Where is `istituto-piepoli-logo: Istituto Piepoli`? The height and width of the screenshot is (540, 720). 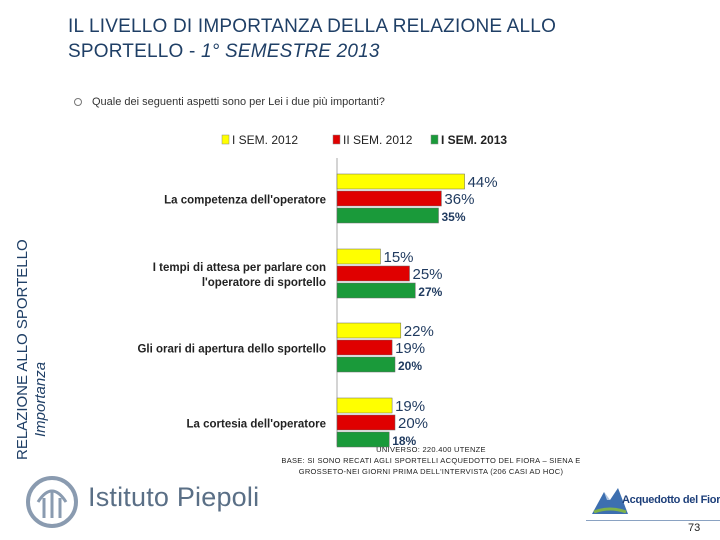
istituto-piepoli-logo: Istituto Piepoli is located at coordinates (147, 502).